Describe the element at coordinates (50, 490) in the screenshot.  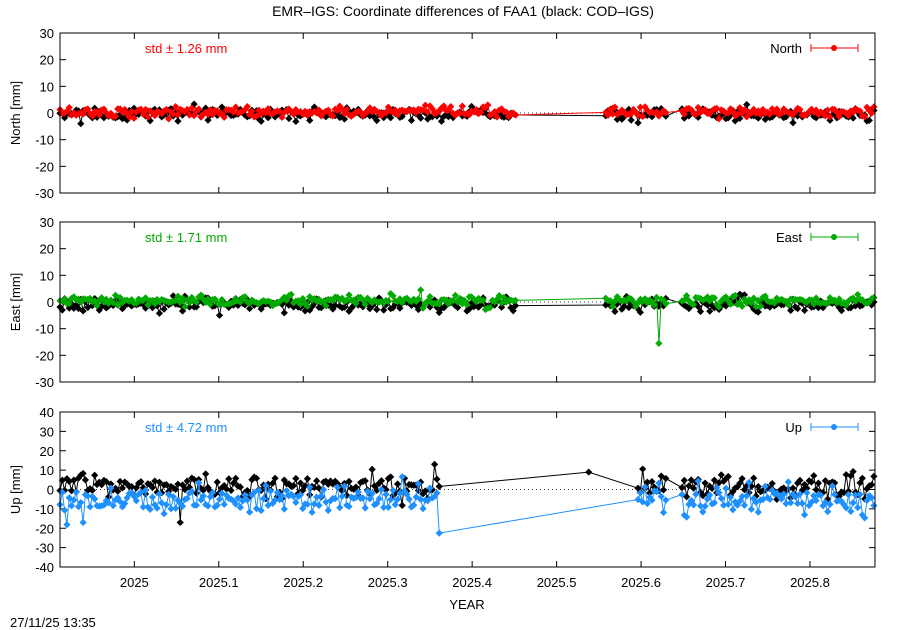
I see `y-tick-label: 0` at that location.